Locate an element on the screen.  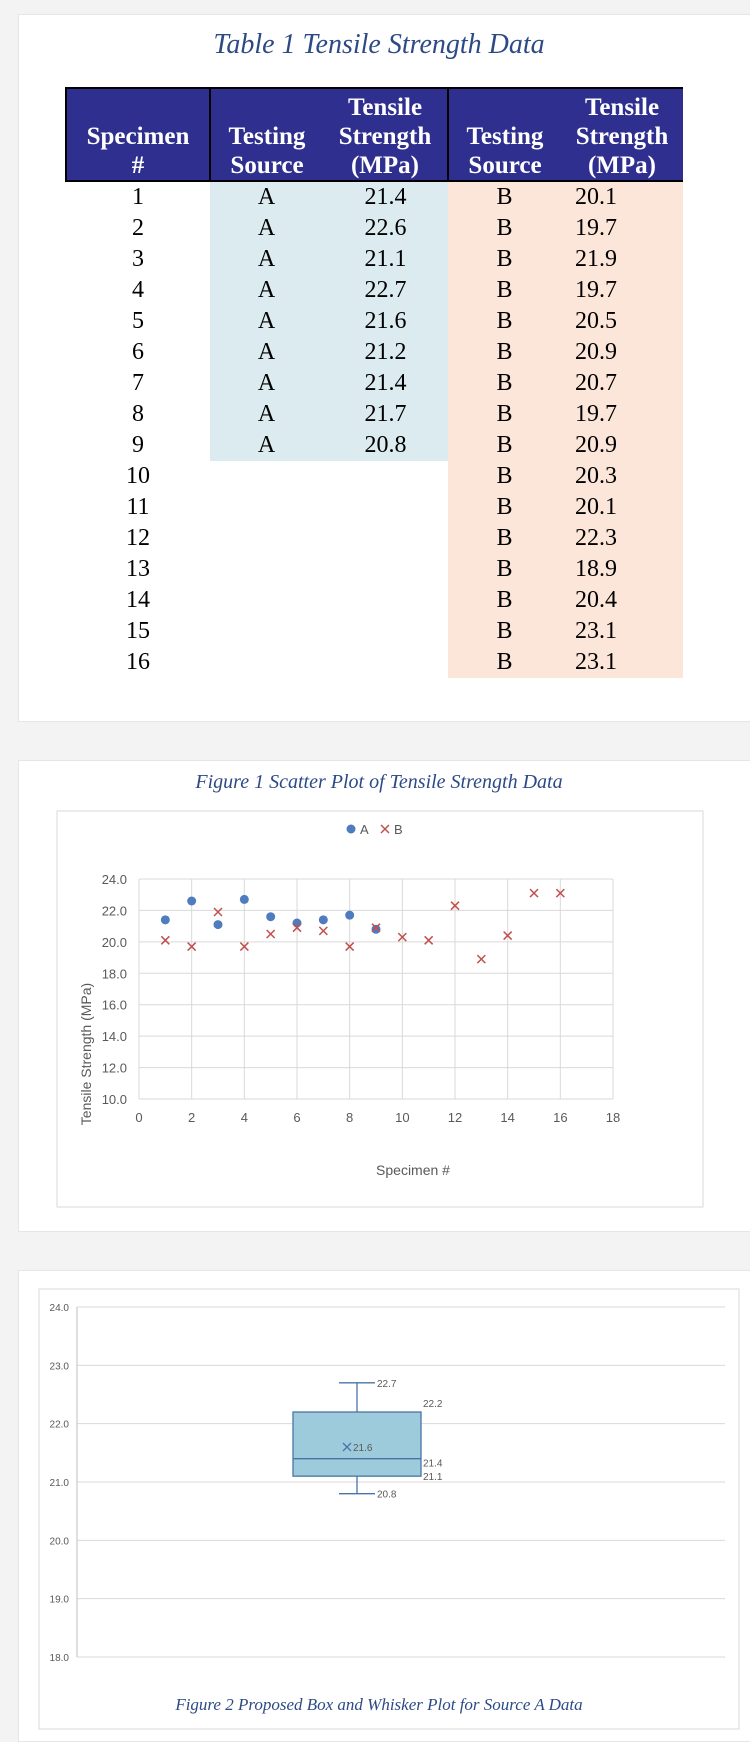
box-y-ticks: 18.0 19.0 20.0 21.0 22.0 23.0 24.0 is located at coordinates (60, 1483).